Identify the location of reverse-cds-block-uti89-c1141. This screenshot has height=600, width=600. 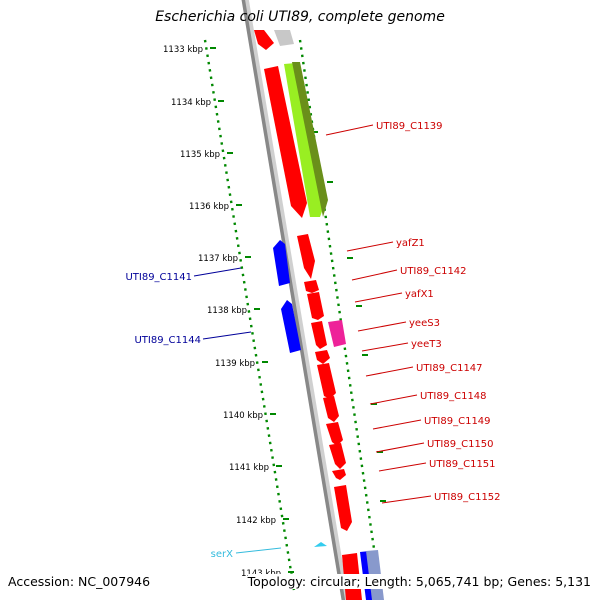
(281, 263).